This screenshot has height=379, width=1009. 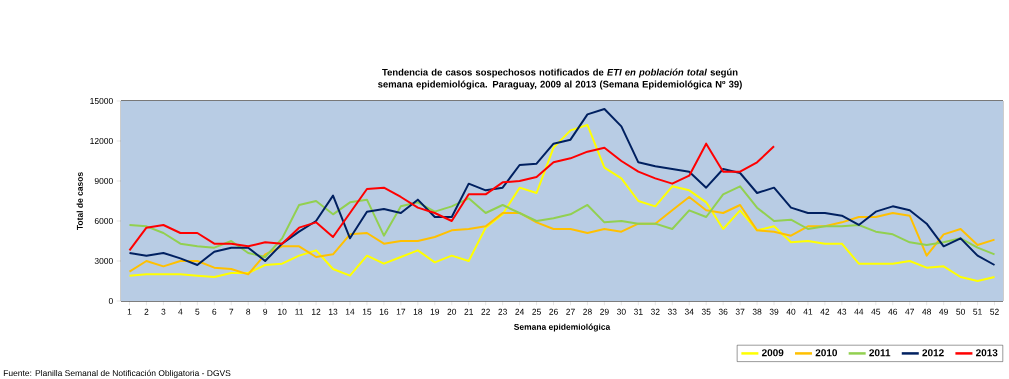 What do you see at coordinates (367, 311) in the screenshot?
I see `x-tick-label: 15` at bounding box center [367, 311].